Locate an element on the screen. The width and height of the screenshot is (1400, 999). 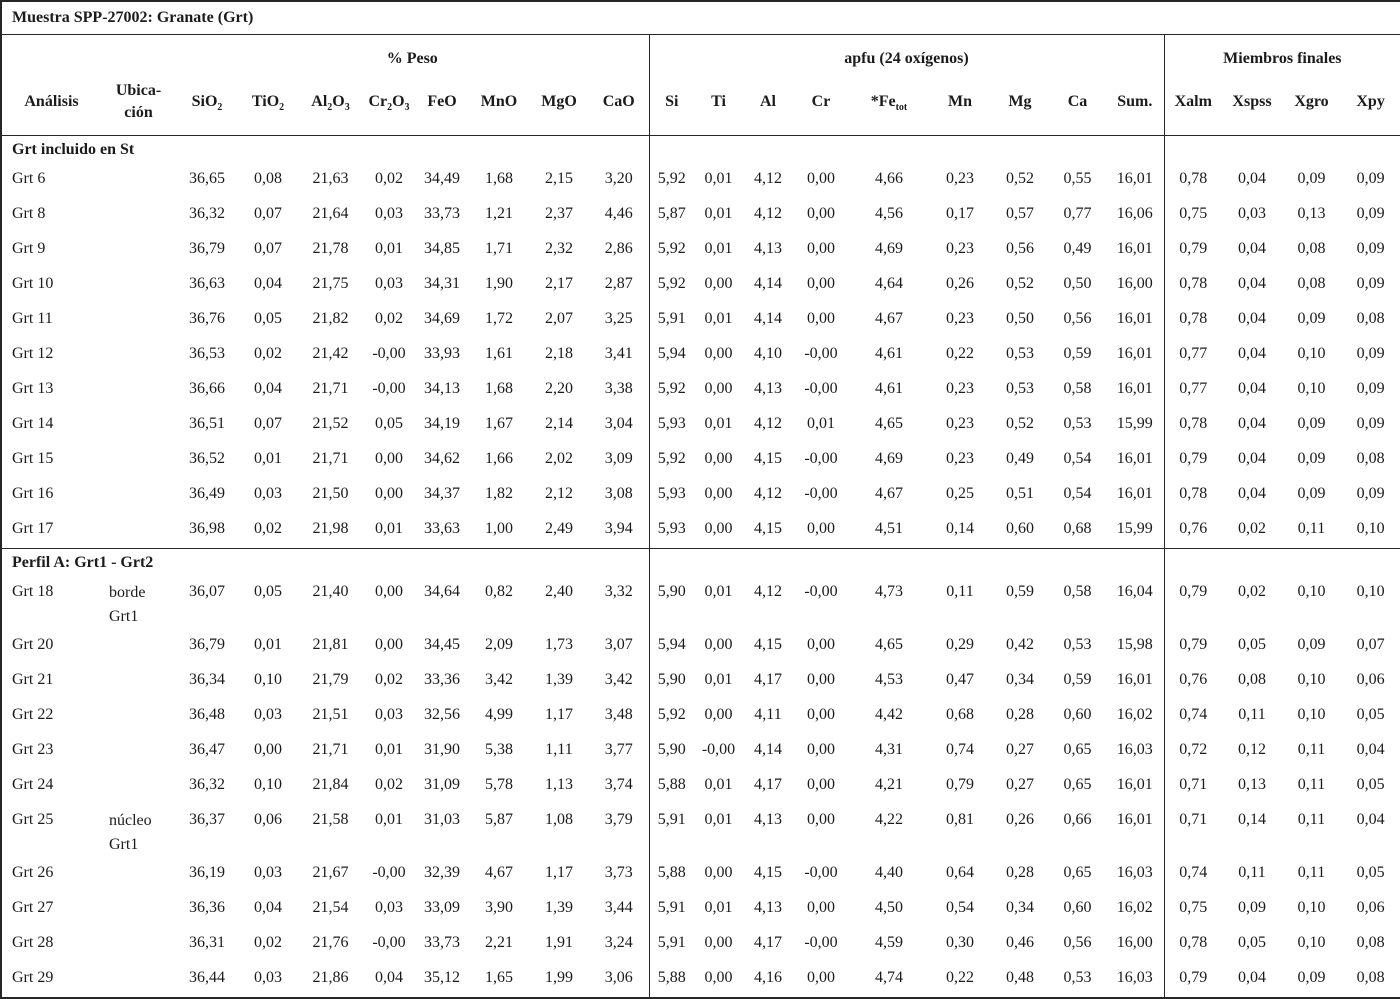
cell-value: 21,54 is located at coordinates (330, 907).